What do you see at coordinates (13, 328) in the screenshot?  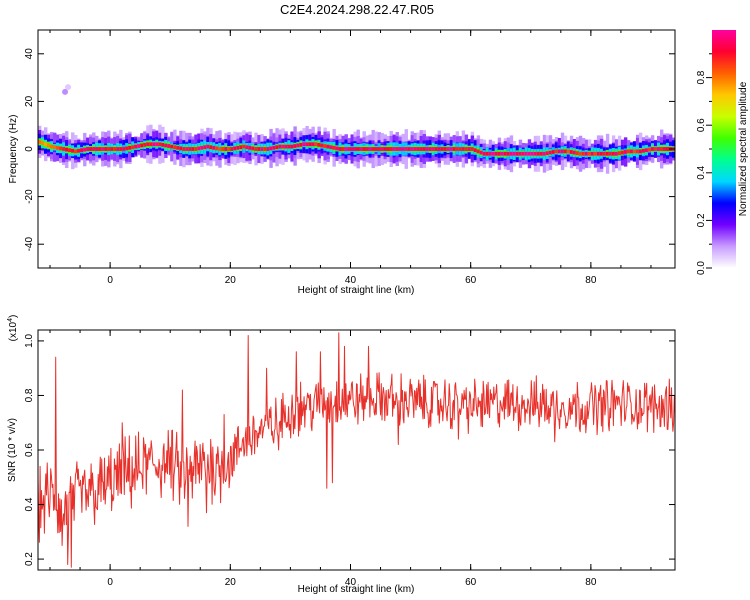 I see `snr-multiplier: (x104)` at bounding box center [13, 328].